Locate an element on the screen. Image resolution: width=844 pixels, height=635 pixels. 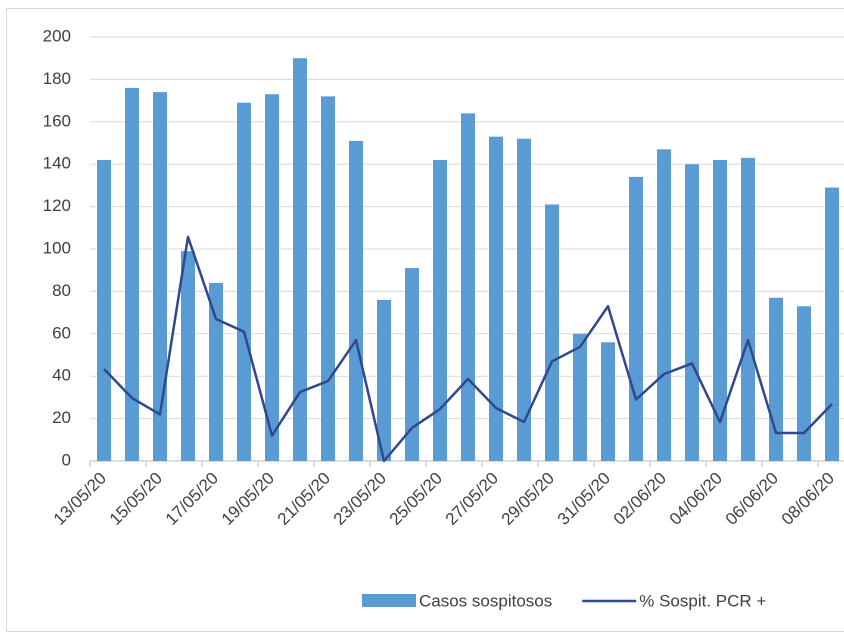
y-tick-label: 140 is located at coordinates (57, 163).